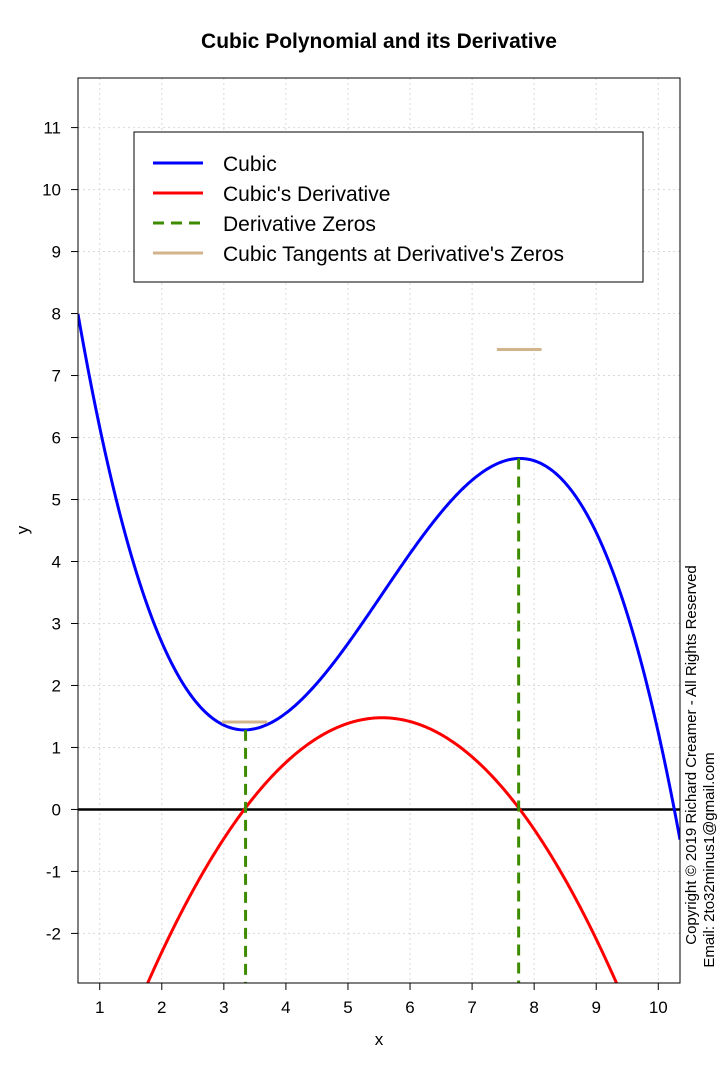  What do you see at coordinates (658, 1007) in the screenshot?
I see `x-tick-label: 10` at bounding box center [658, 1007].